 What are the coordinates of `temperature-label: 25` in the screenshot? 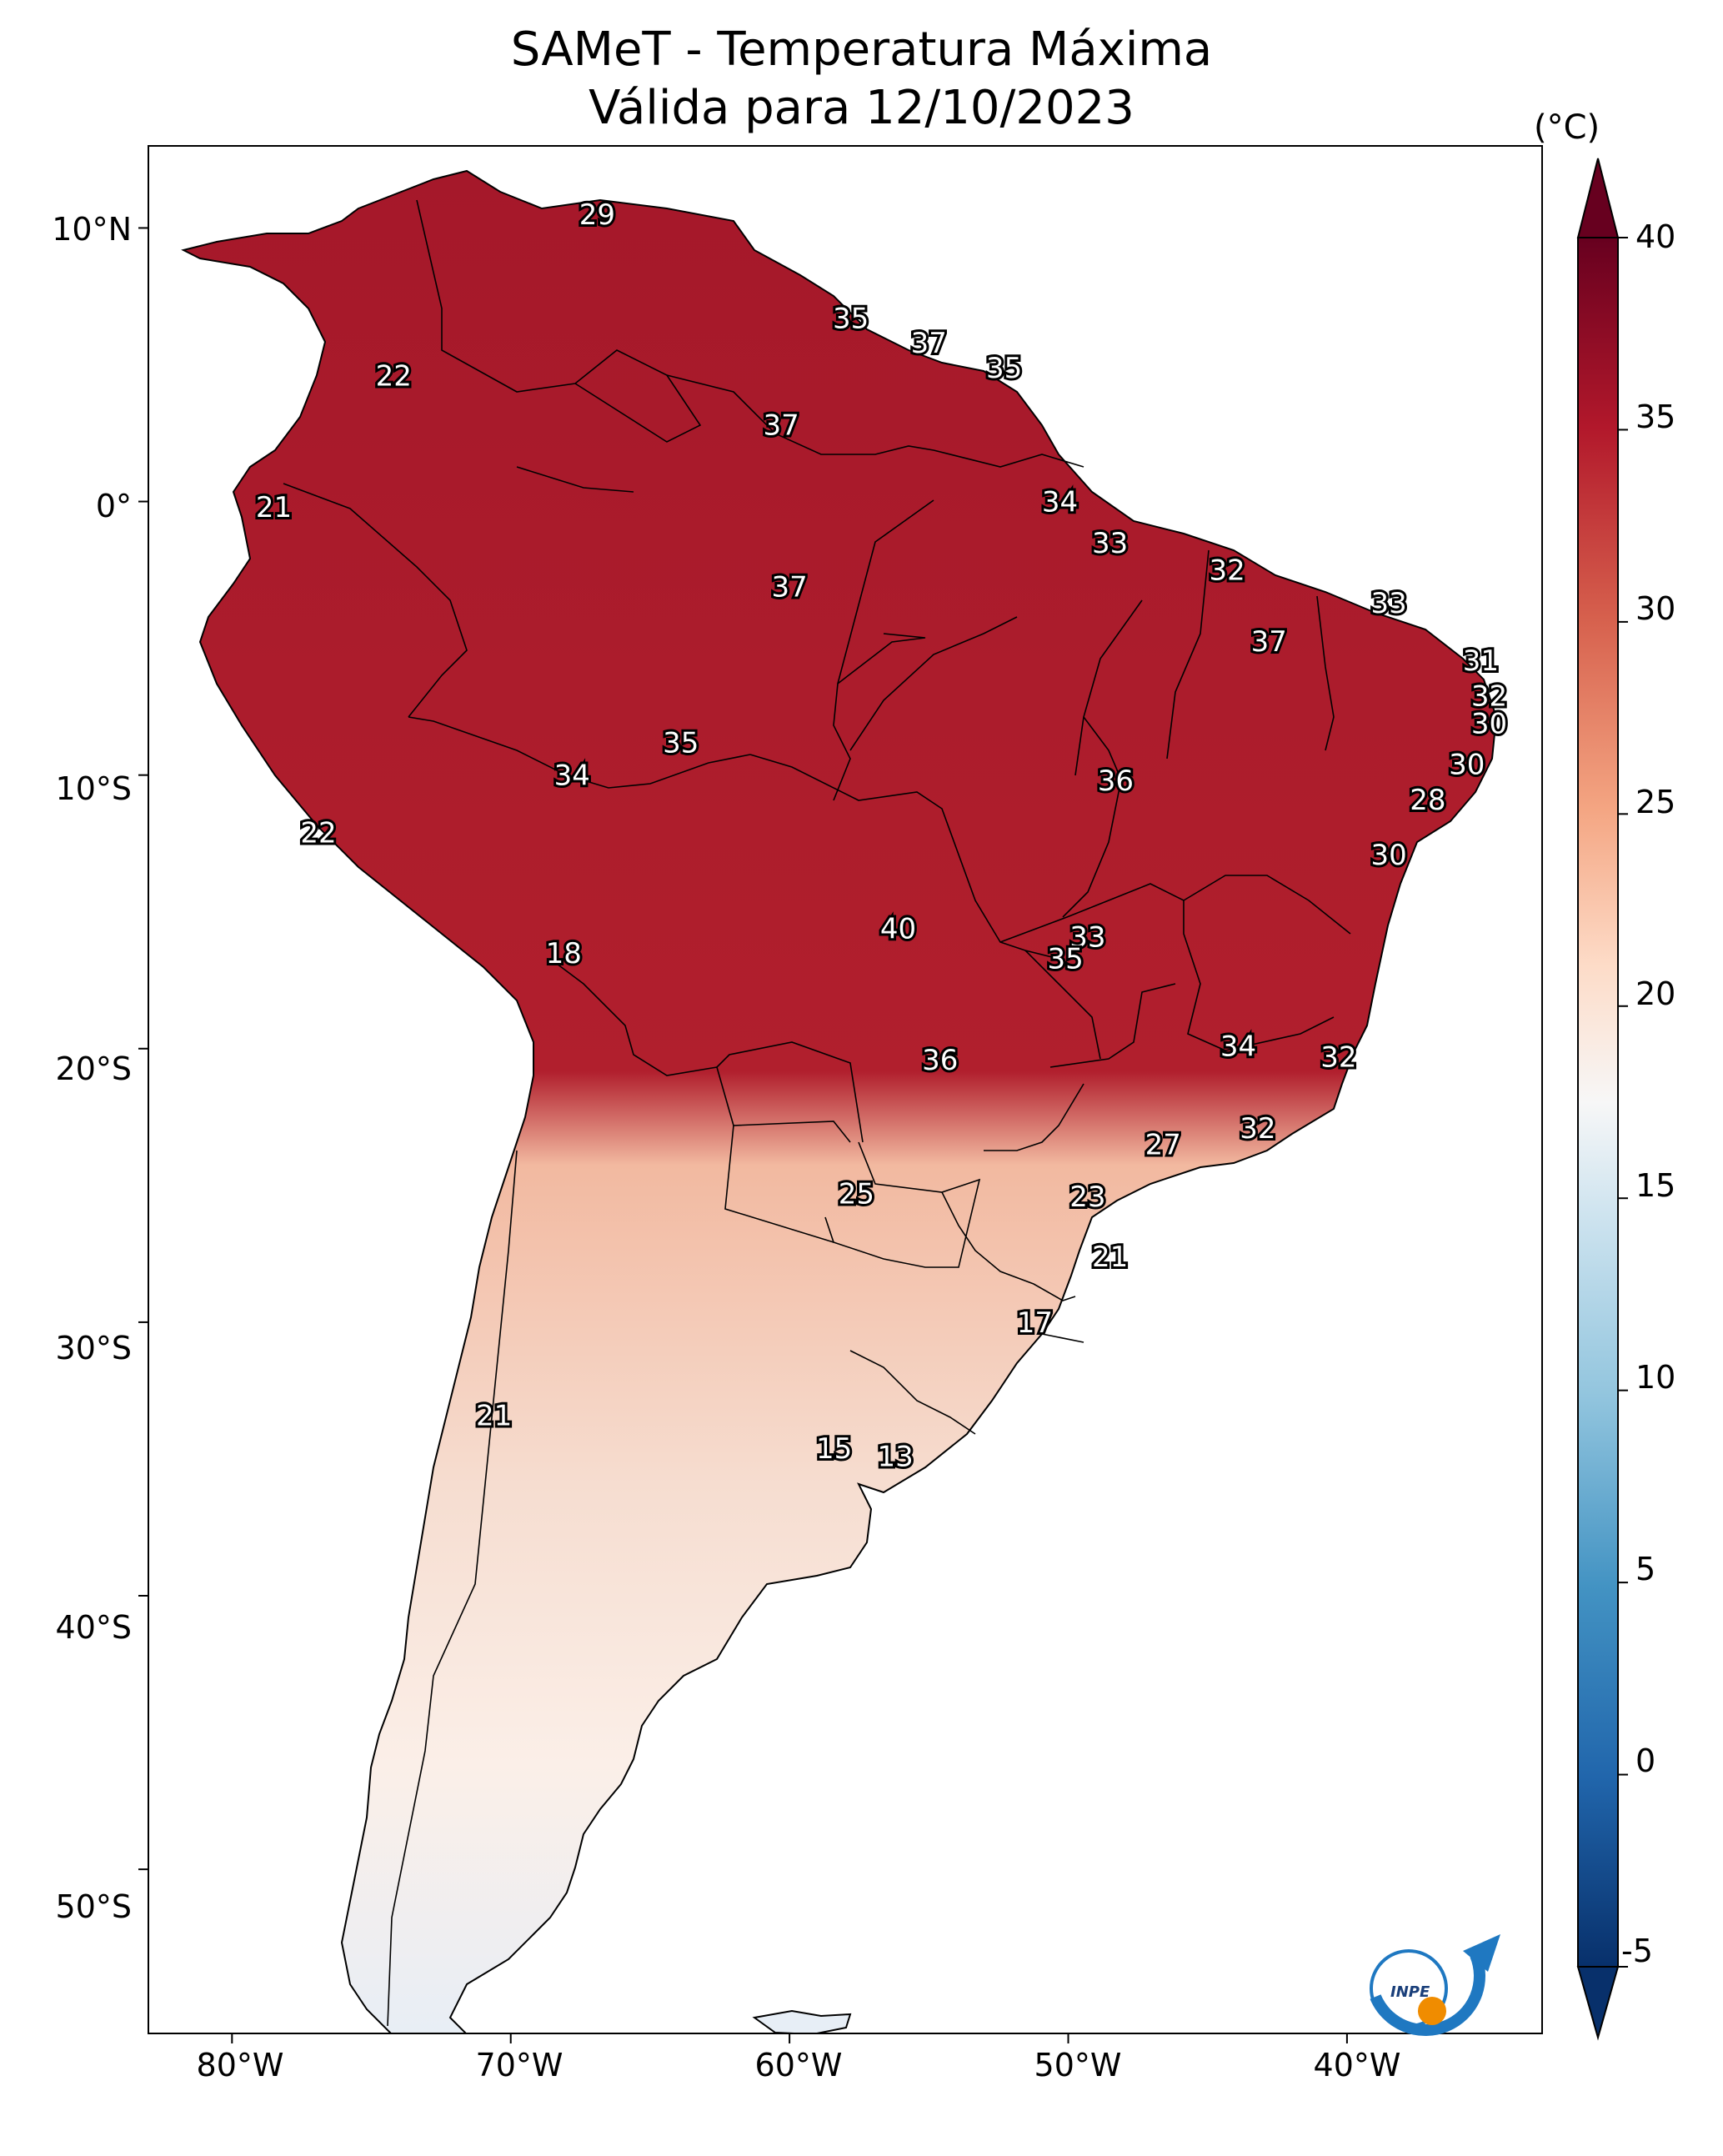 It's located at (857, 1194).